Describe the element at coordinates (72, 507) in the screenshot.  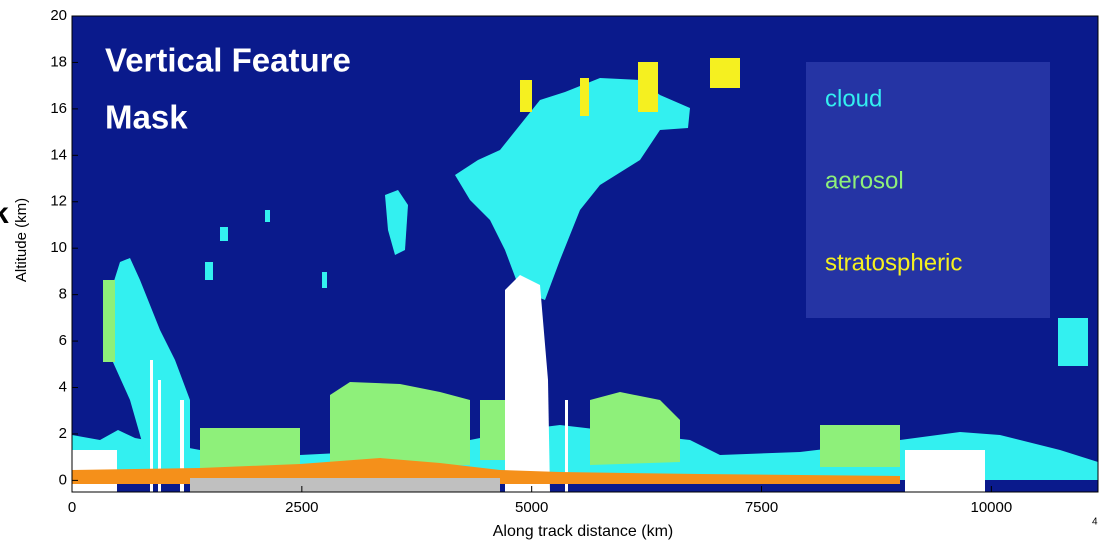
I see `x-tick-label: 0` at that location.